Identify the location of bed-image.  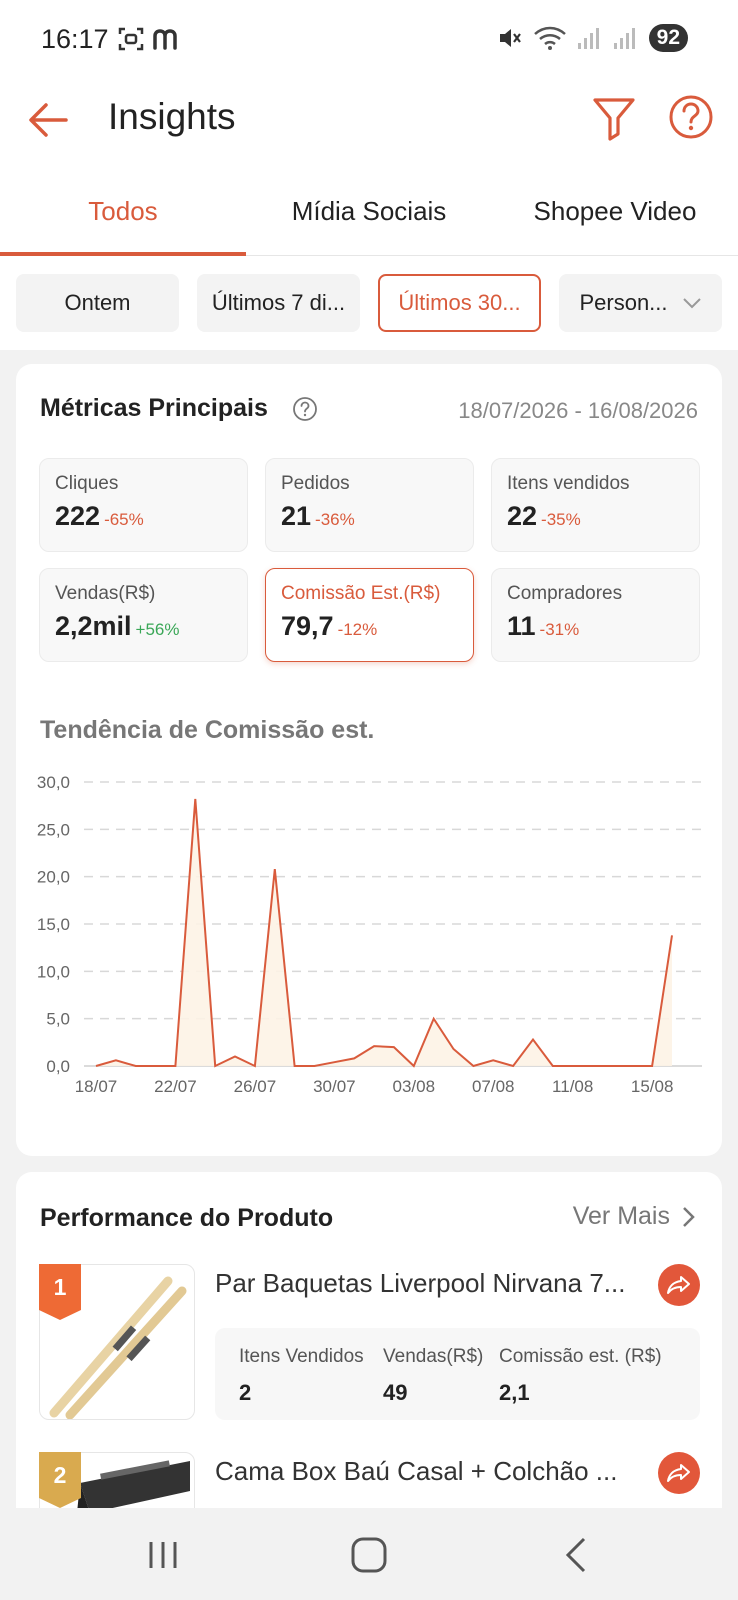
(133, 1486).